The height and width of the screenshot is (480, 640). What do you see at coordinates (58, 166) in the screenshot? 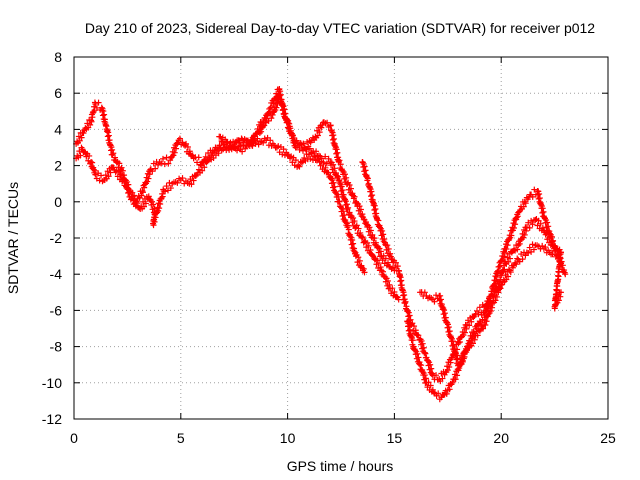
I see `y-tick-label: 2` at bounding box center [58, 166].